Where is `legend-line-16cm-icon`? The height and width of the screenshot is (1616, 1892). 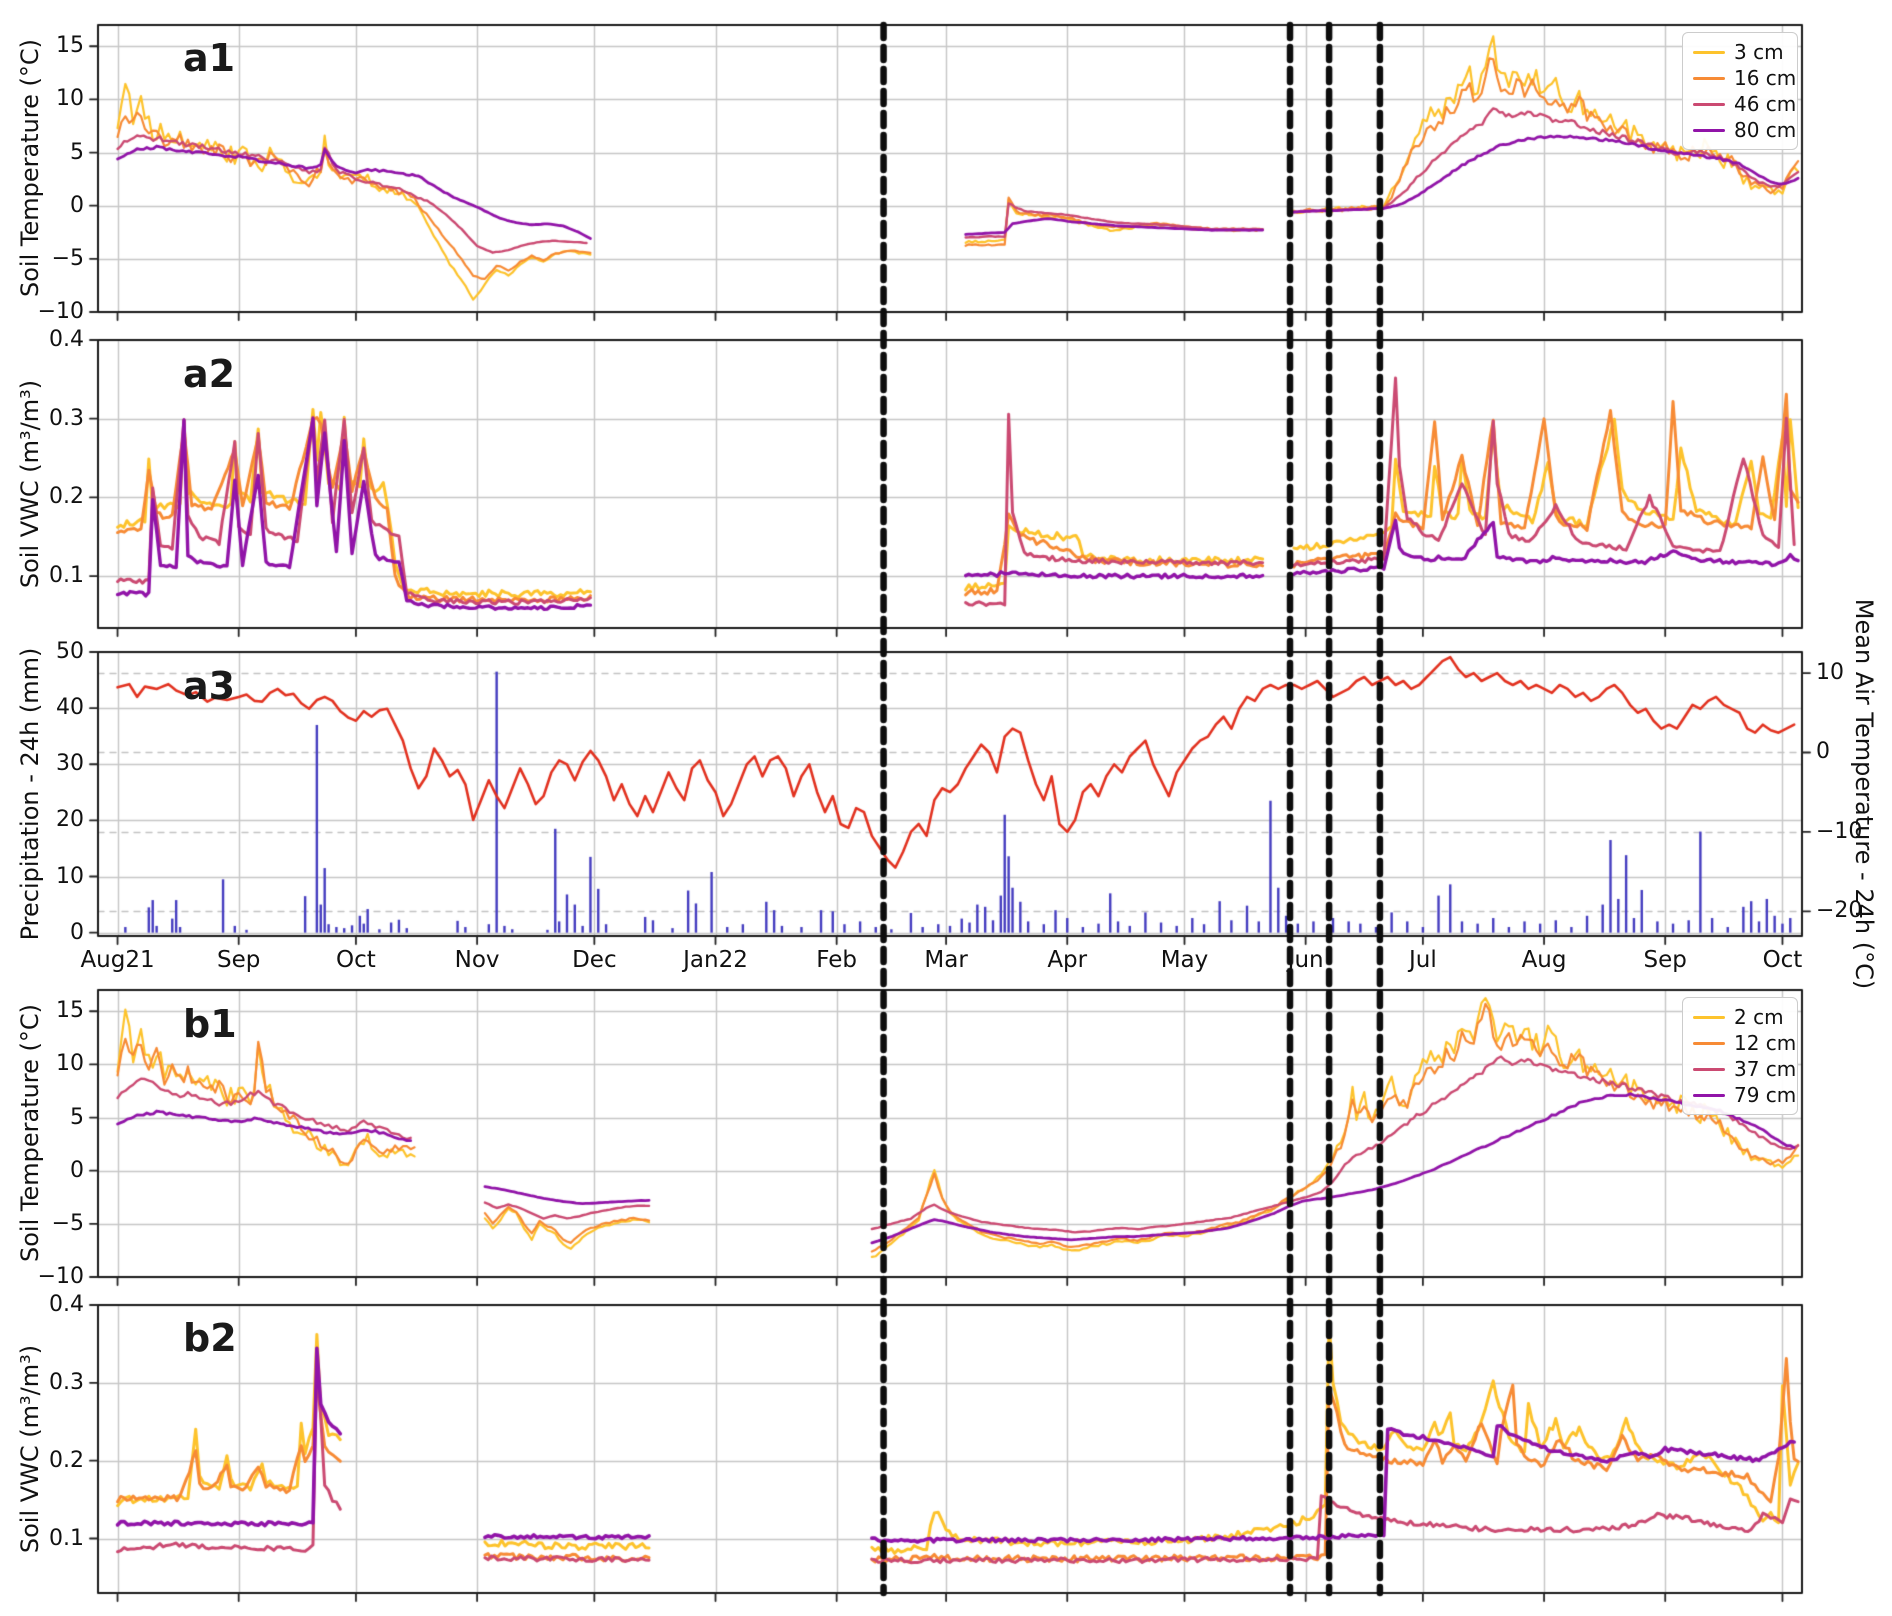
legend-line-16cm-icon is located at coordinates (1709, 78).